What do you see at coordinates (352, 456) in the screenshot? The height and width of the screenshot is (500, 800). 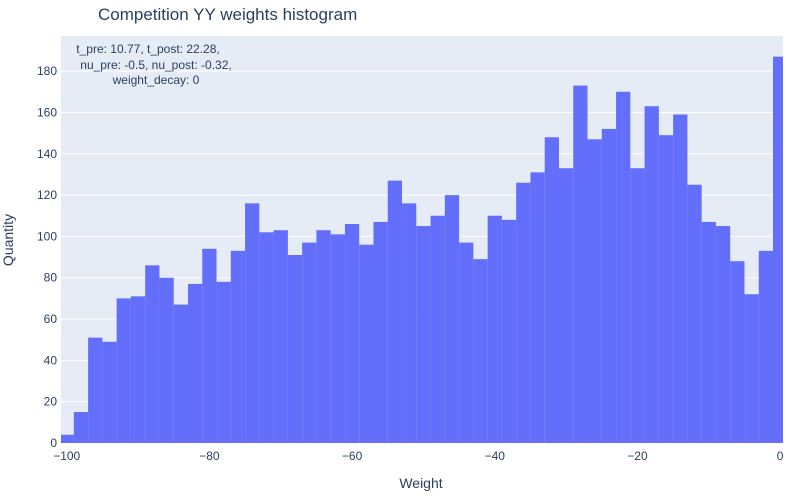 I see `x-tick-label: −60` at bounding box center [352, 456].